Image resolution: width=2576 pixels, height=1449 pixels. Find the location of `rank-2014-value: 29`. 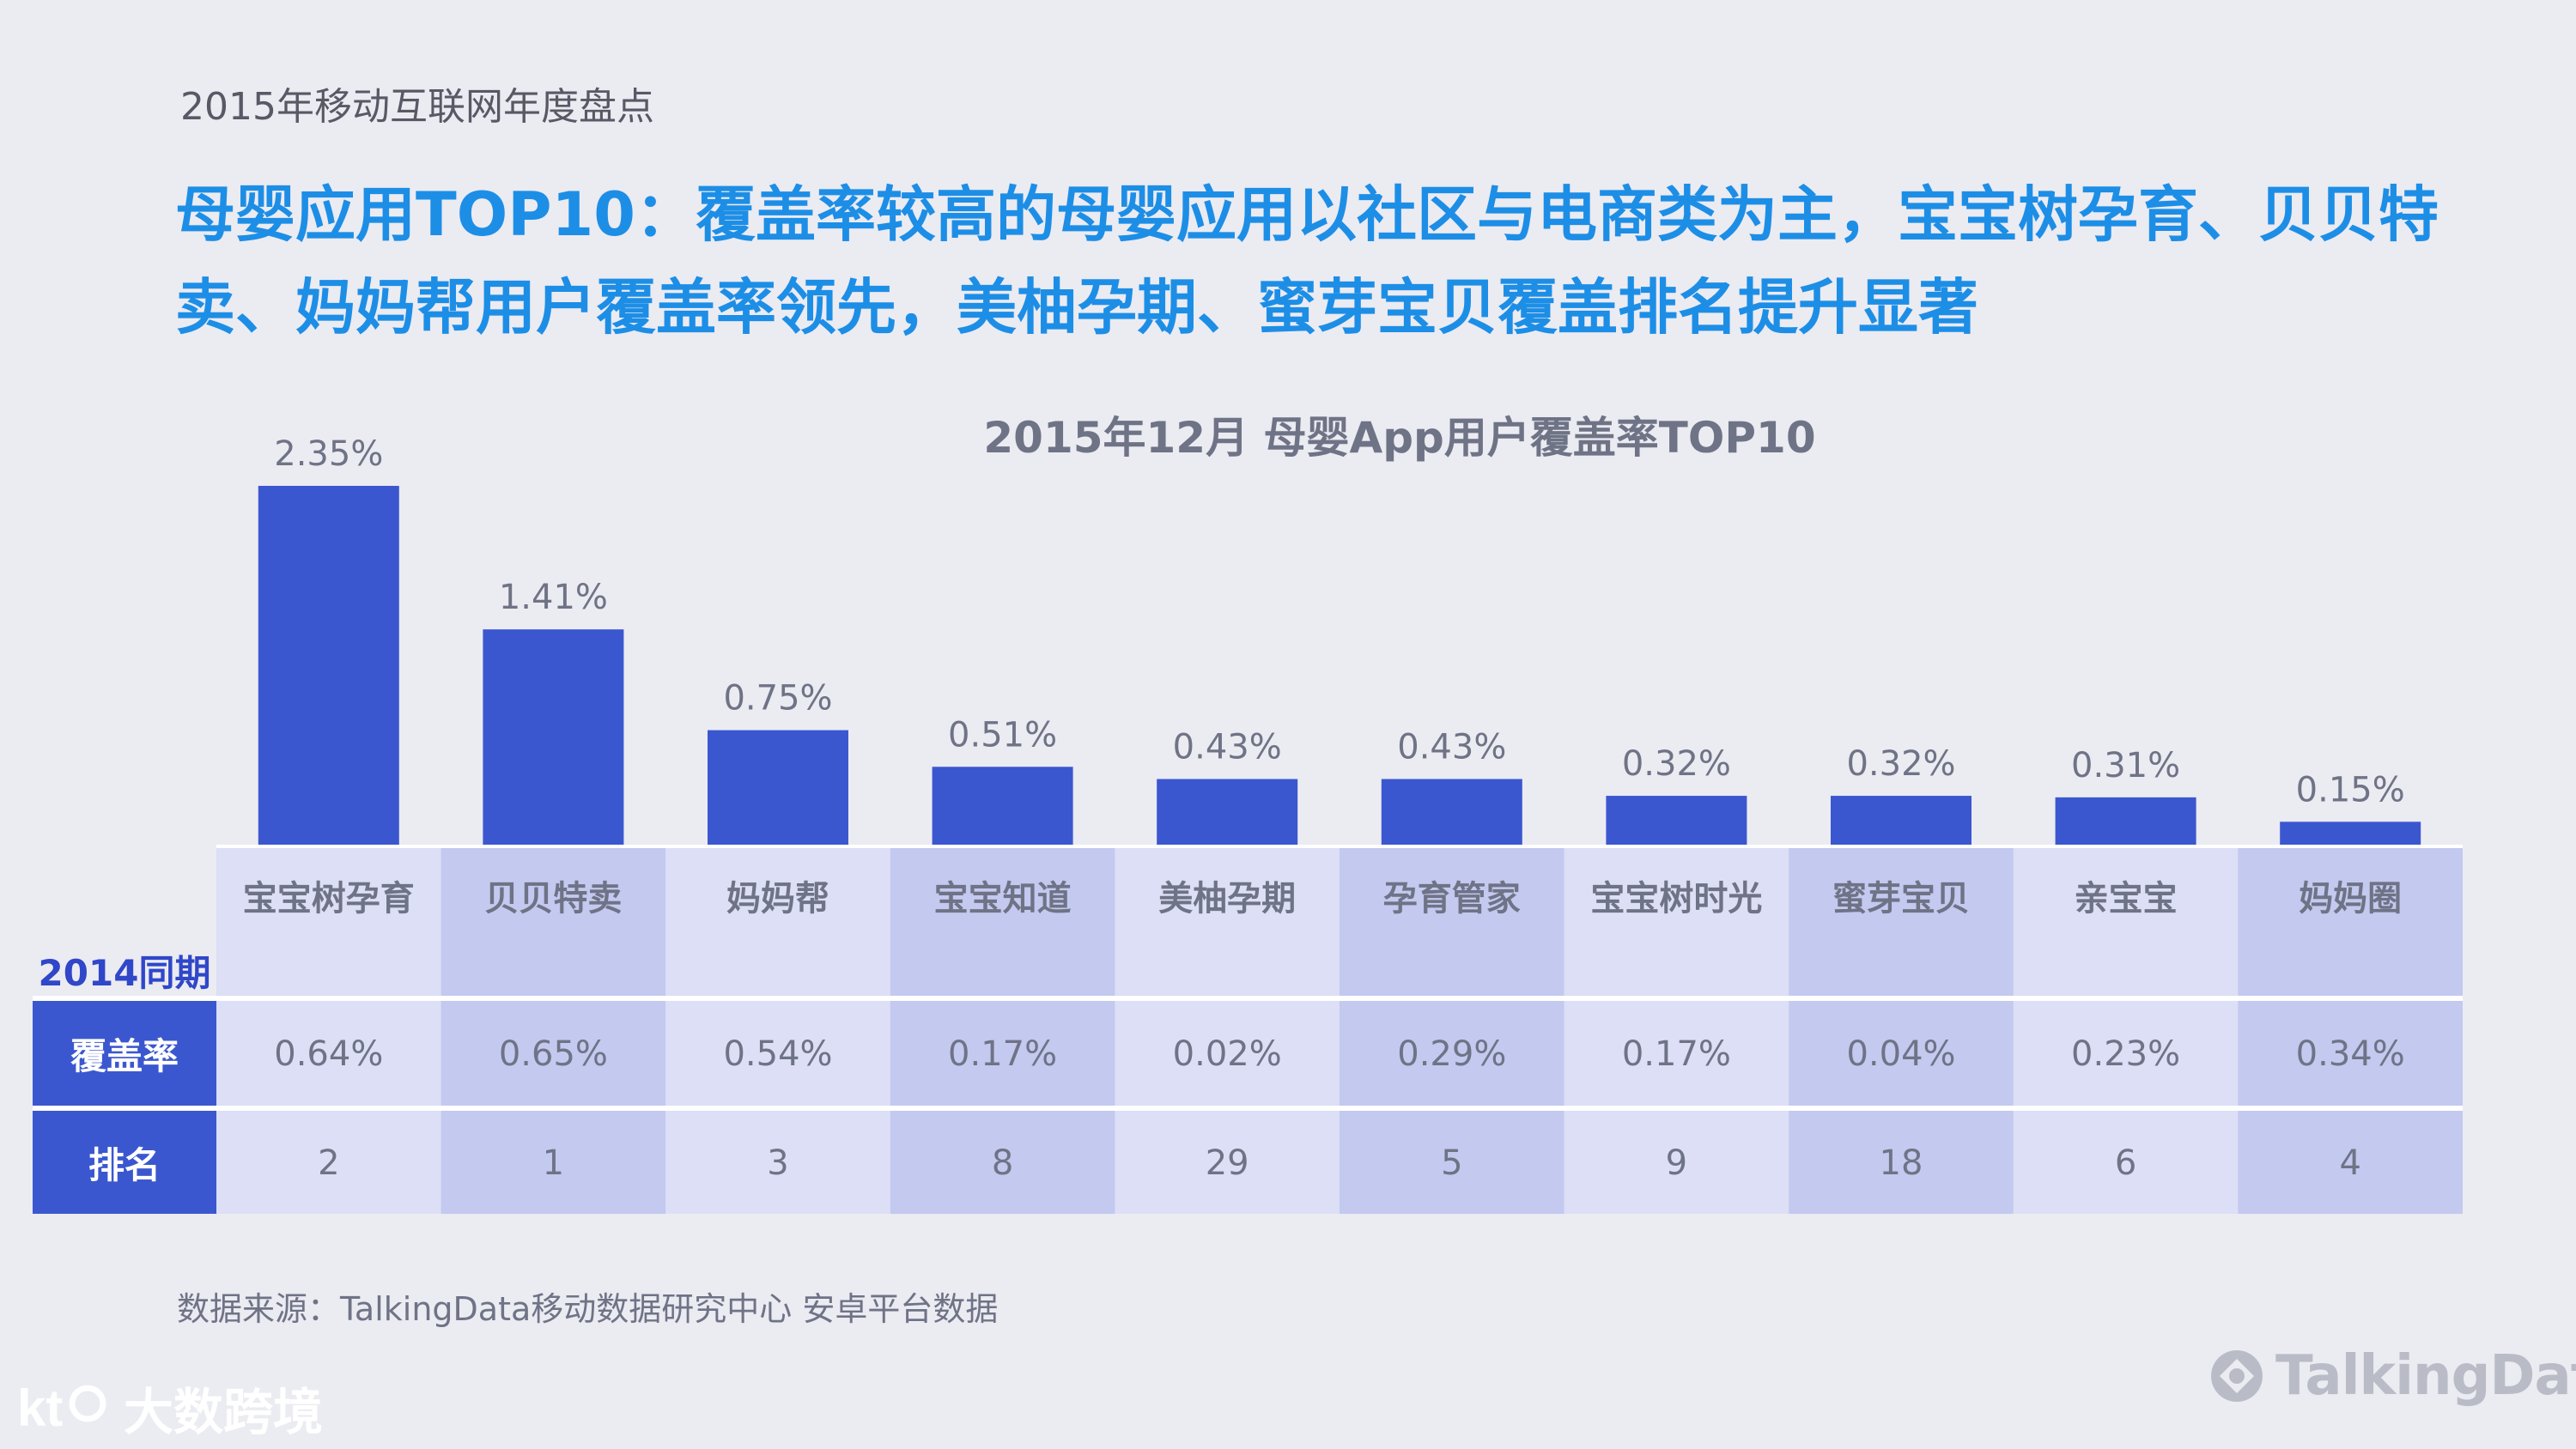

rank-2014-value: 29 is located at coordinates (1228, 1163).